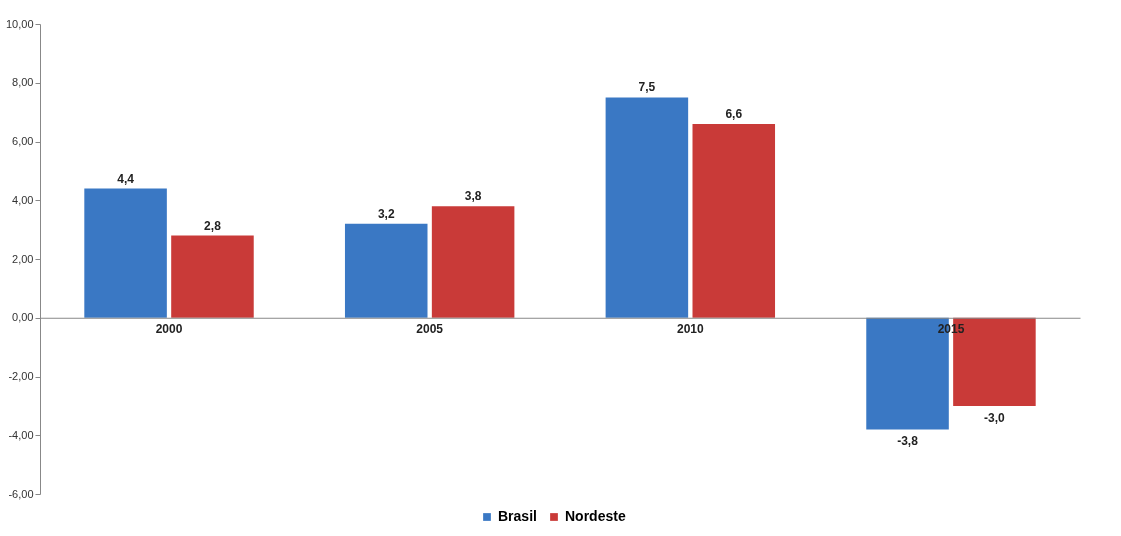 The height and width of the screenshot is (536, 1121). I want to click on y-tick-label: 2,00, so click(23, 258).